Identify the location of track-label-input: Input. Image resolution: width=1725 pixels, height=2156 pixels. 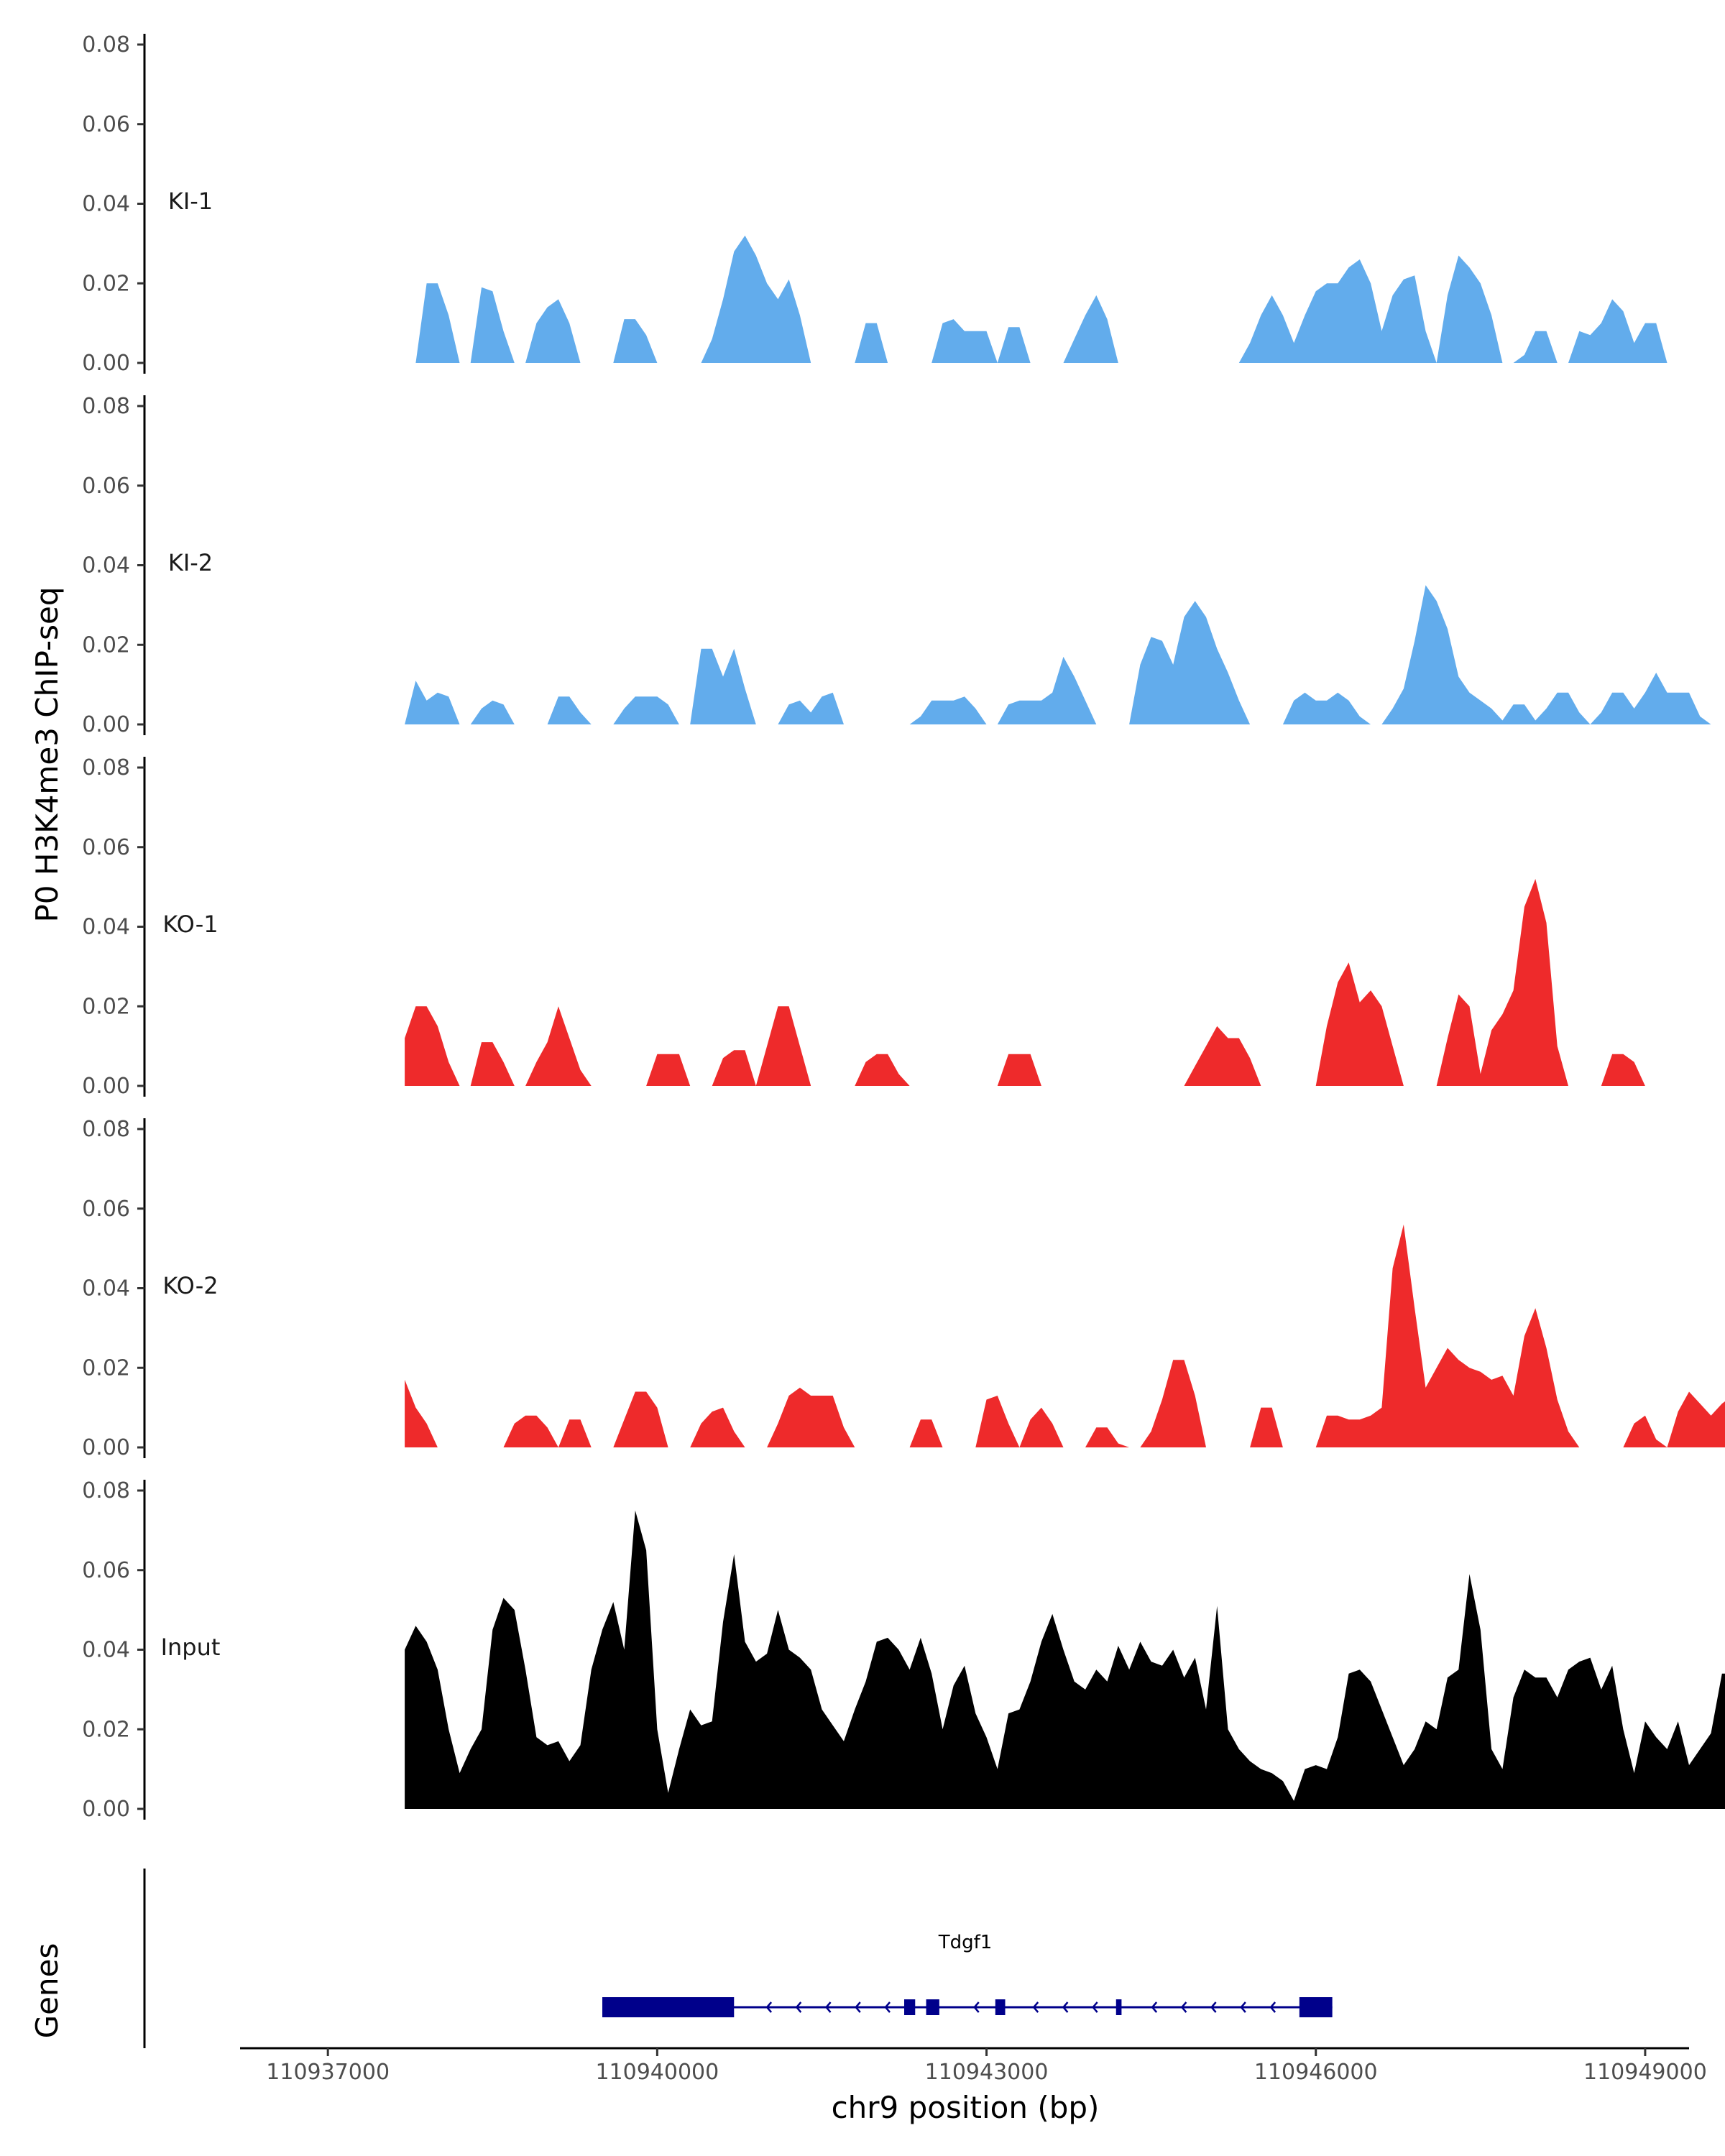
(191, 1647).